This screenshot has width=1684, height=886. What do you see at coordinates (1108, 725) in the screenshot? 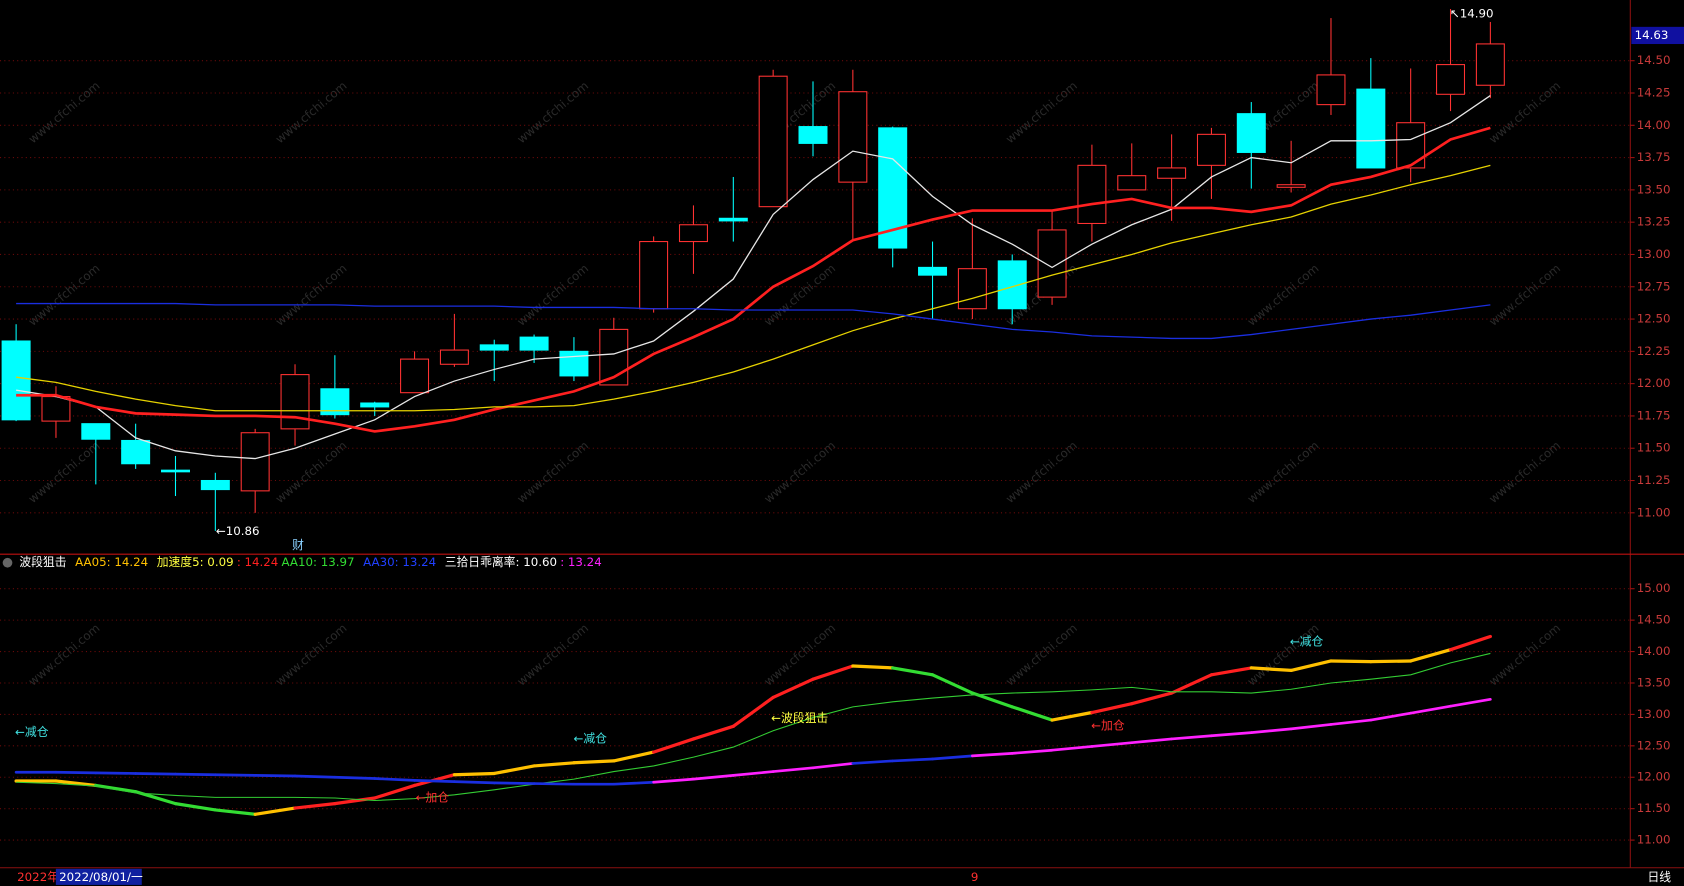
I see `annotation: ←加仓` at bounding box center [1108, 725].